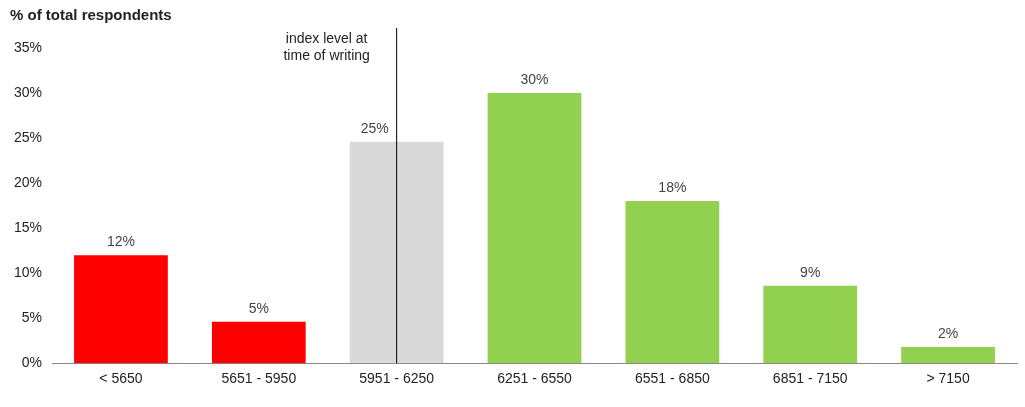 The width and height of the screenshot is (1025, 407). What do you see at coordinates (28, 46) in the screenshot?
I see `y-tick-label: 35%` at bounding box center [28, 46].